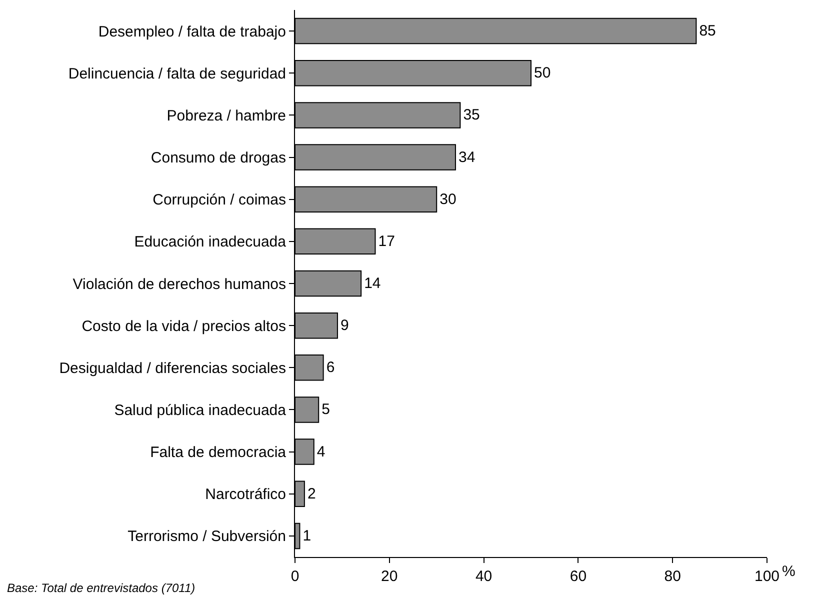 This screenshot has height=602, width=827. What do you see at coordinates (219, 200) in the screenshot?
I see `y-tick-label: Corrupción / coimas` at bounding box center [219, 200].